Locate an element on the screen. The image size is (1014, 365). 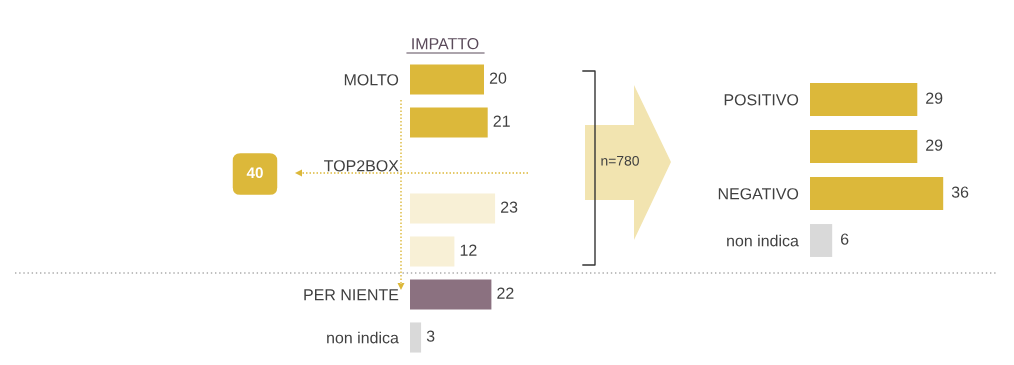
data-label: 21 is located at coordinates (501, 121).